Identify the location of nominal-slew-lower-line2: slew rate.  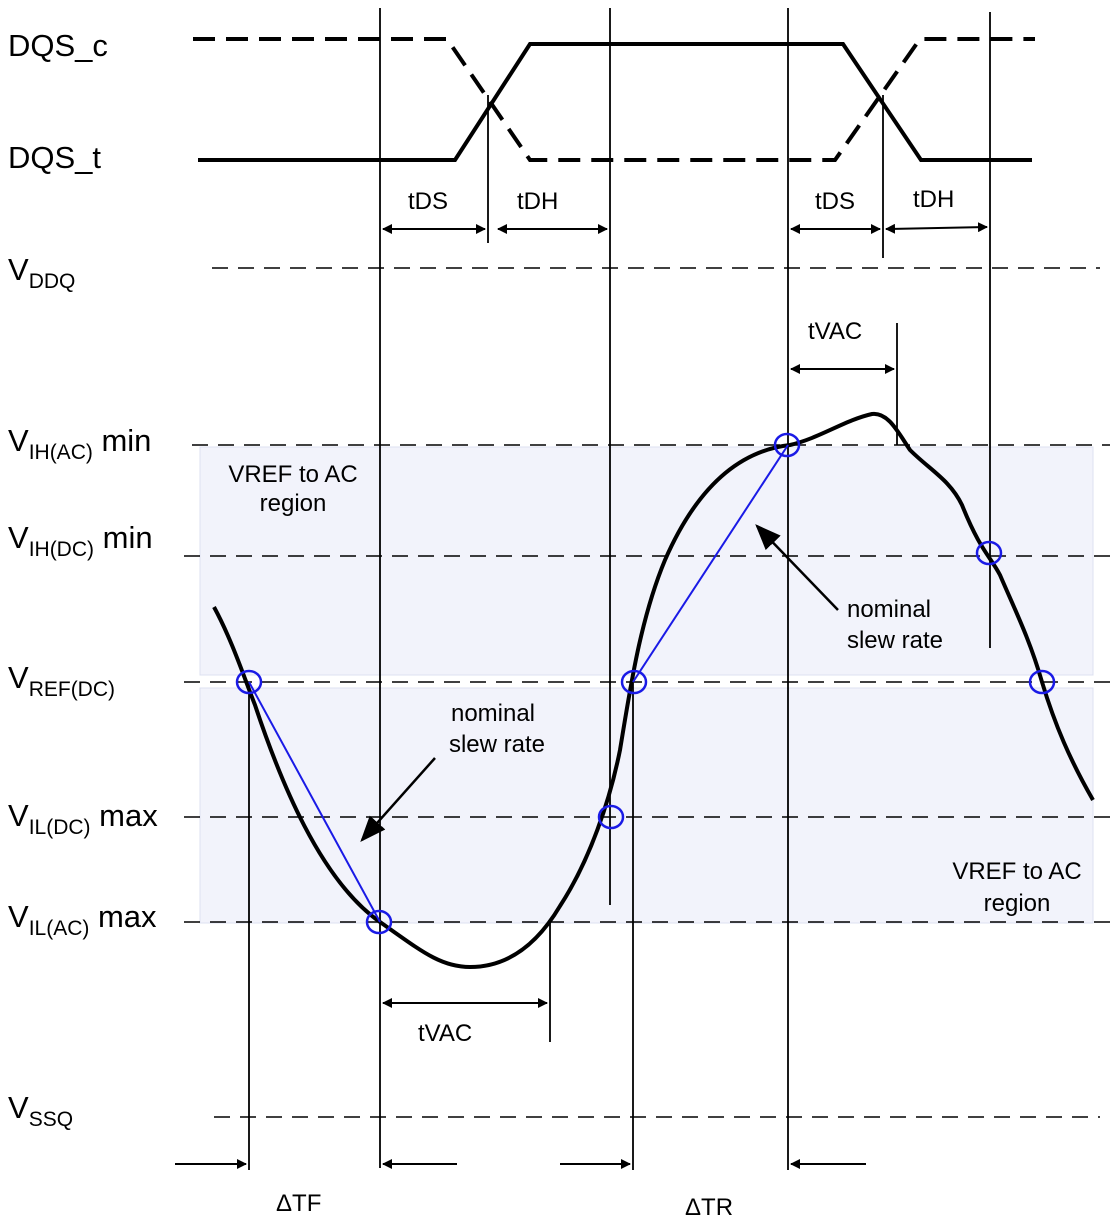
(497, 744).